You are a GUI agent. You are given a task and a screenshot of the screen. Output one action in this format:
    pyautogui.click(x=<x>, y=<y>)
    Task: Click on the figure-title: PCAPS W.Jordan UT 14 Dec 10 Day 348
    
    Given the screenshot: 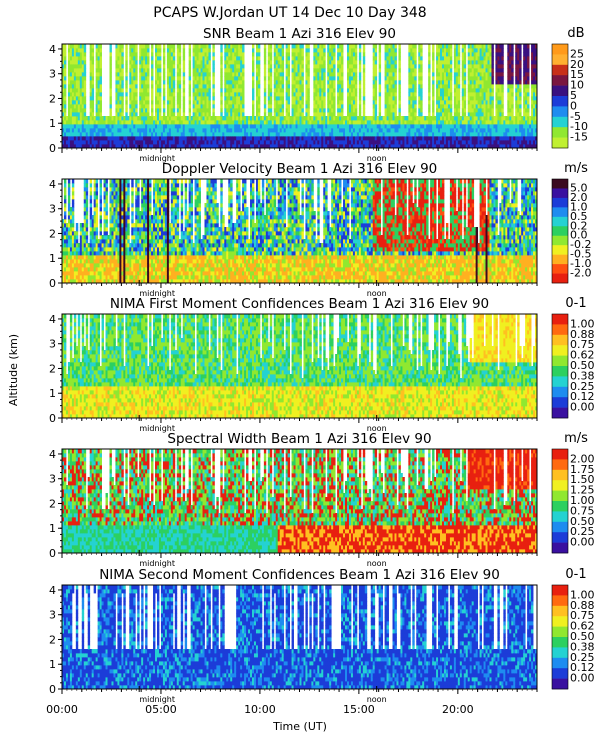 What is the action you would take?
    pyautogui.click(x=289, y=13)
    